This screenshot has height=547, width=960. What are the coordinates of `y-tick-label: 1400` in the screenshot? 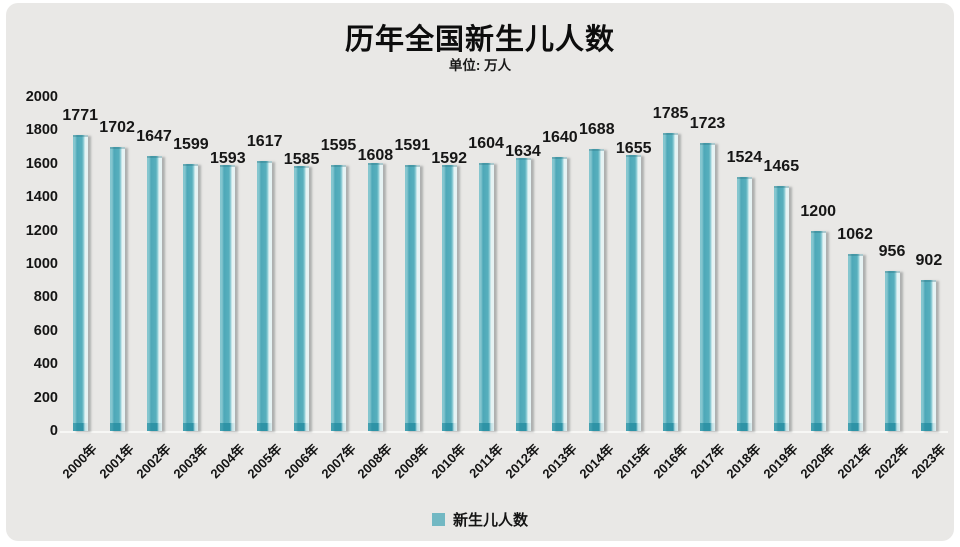 It's located at (41, 197).